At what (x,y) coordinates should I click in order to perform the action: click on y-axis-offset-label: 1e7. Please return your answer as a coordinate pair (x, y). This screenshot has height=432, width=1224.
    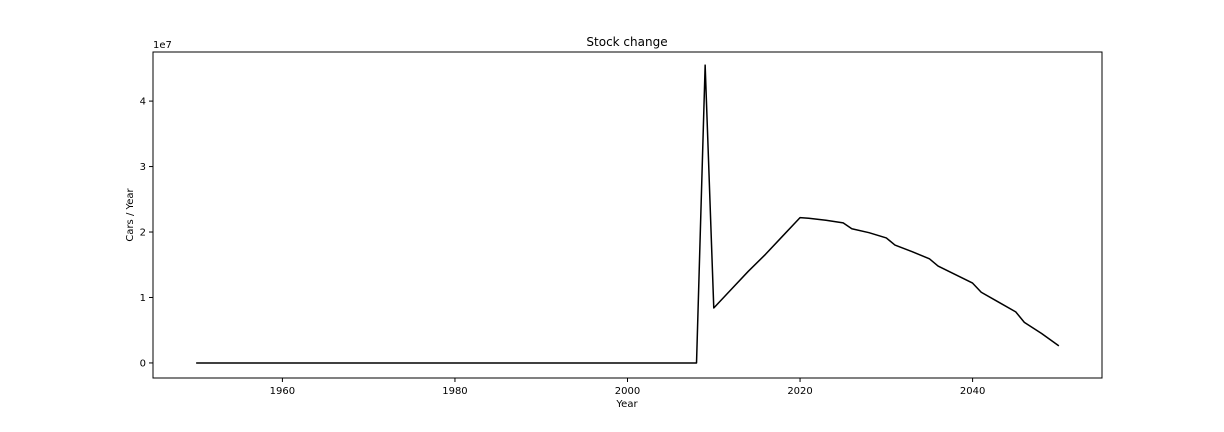
    Looking at the image, I should click on (162, 45).